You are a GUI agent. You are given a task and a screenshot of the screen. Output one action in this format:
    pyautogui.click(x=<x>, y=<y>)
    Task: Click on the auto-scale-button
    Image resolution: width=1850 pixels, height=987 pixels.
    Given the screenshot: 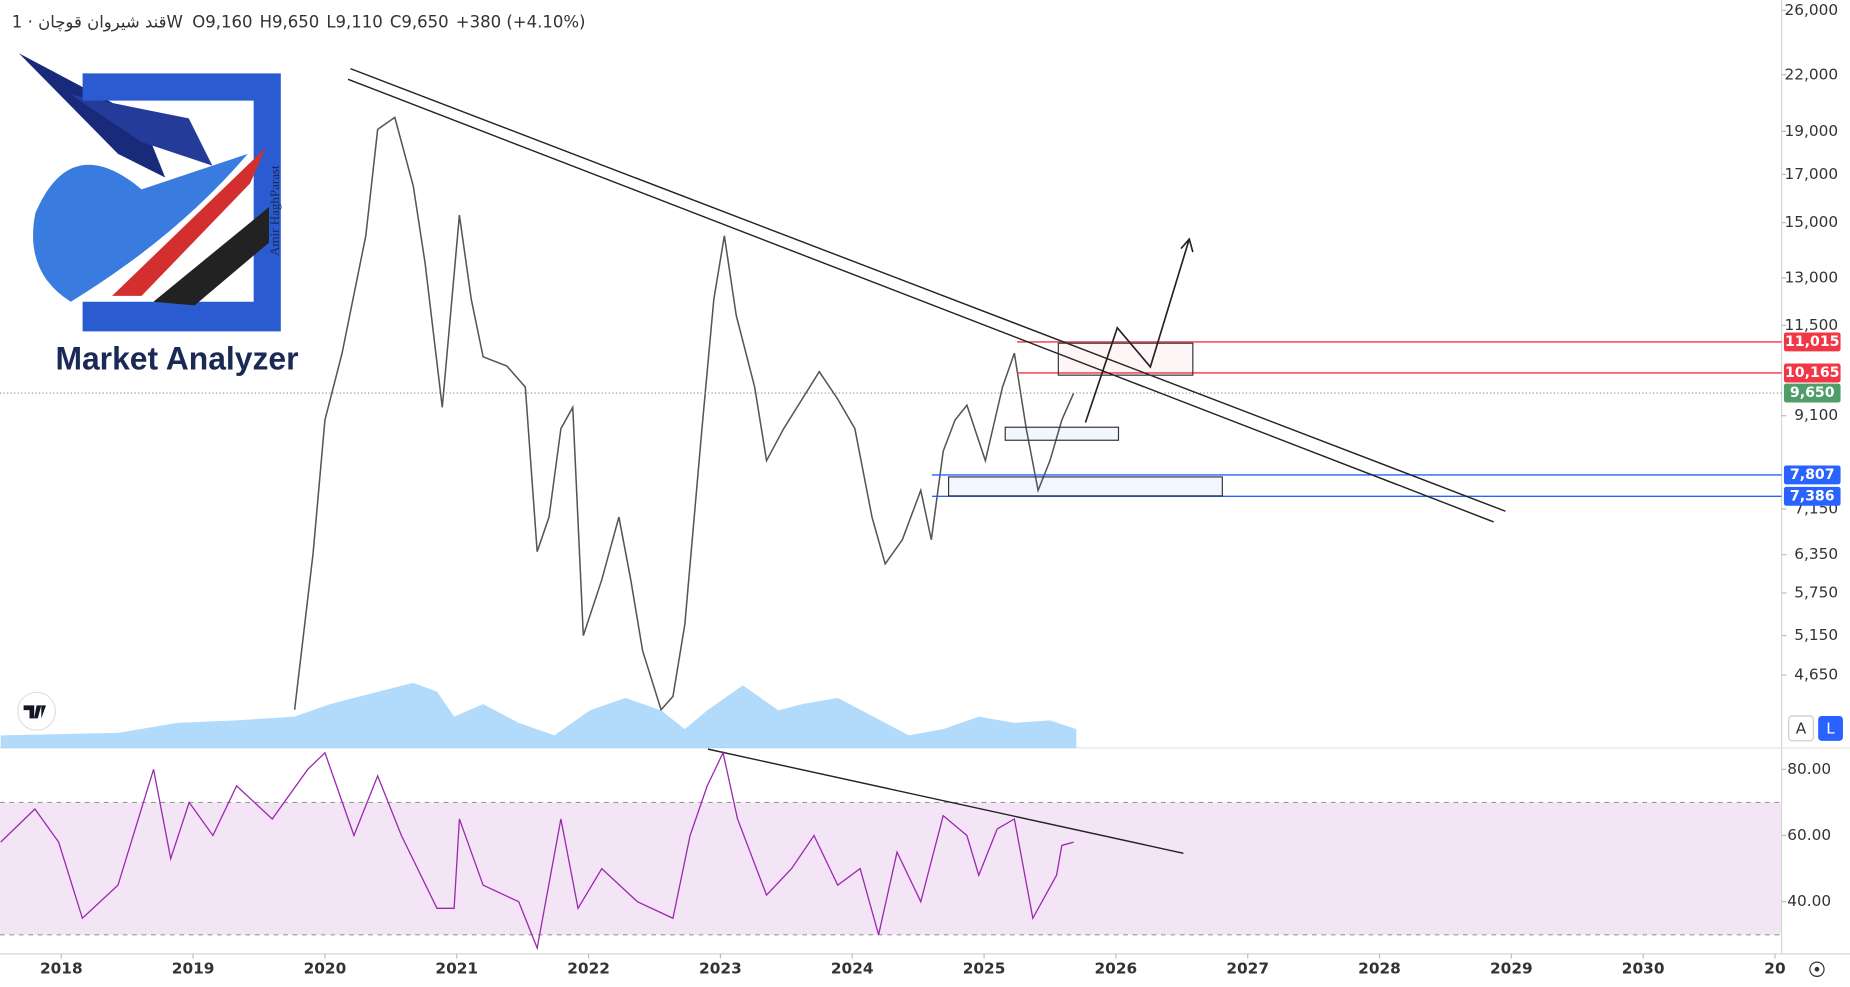 What is the action you would take?
    pyautogui.click(x=1801, y=728)
    